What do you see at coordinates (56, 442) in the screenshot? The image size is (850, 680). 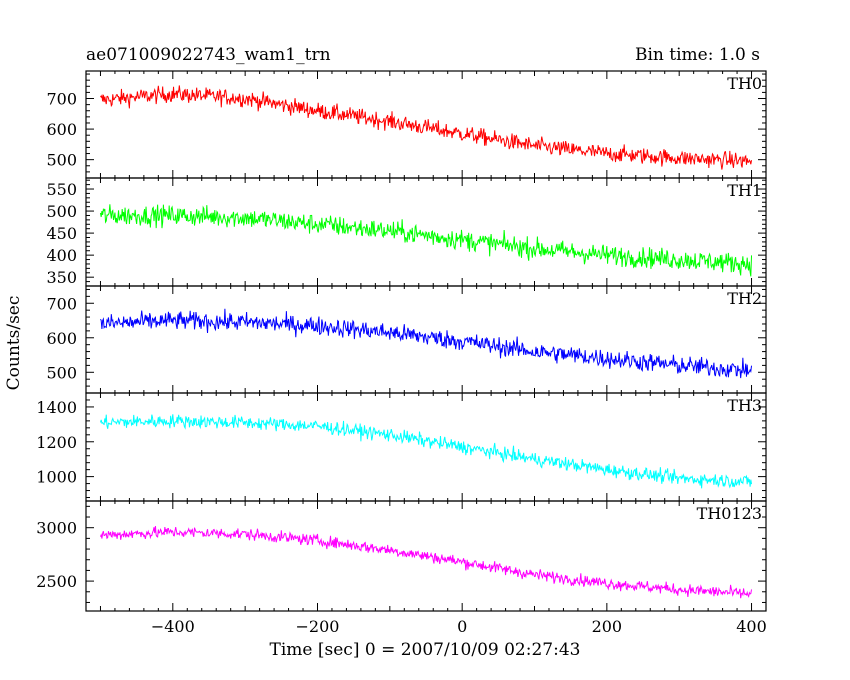 I see `y-tick-label: 1200` at bounding box center [56, 442].